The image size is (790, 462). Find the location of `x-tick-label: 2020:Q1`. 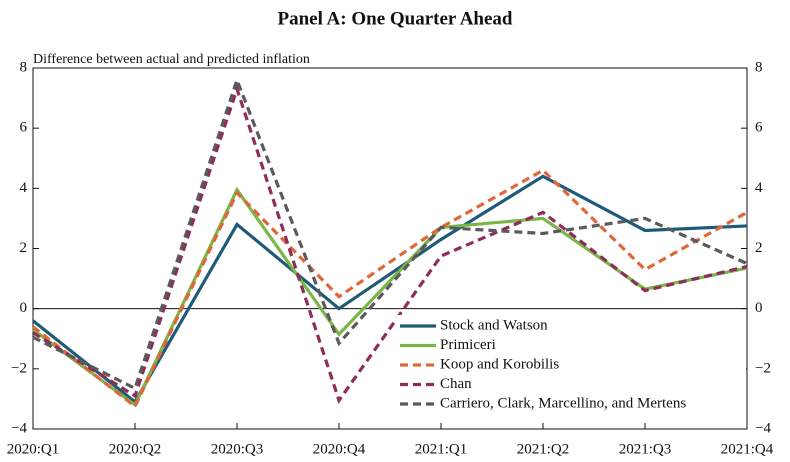

x-tick-label: 2020:Q1 is located at coordinates (33, 449).